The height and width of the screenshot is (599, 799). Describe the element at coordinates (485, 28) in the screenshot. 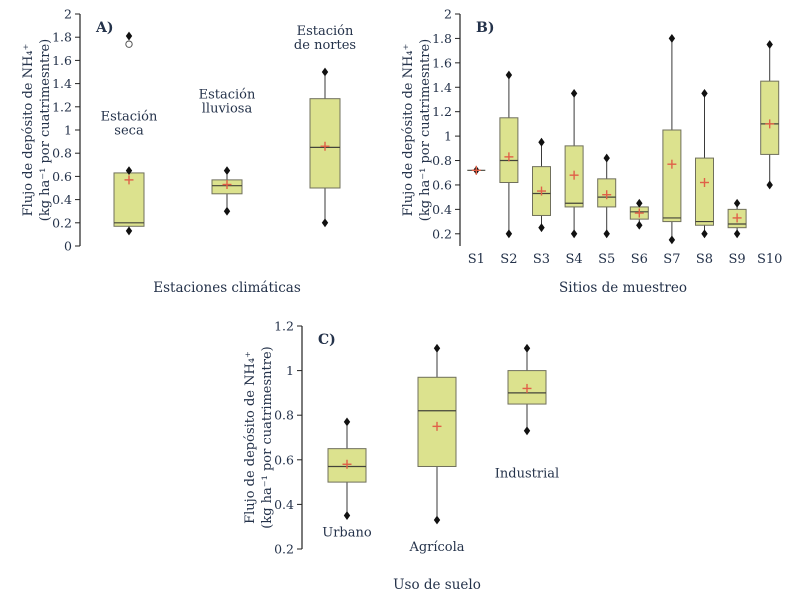

I see `svg-text: B)` at that location.